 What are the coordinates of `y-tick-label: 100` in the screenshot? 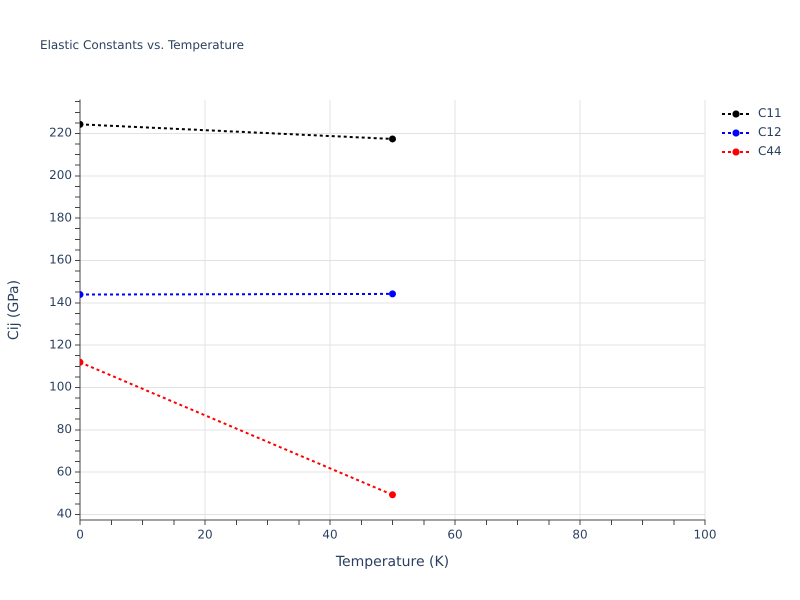 It's located at (60, 387).